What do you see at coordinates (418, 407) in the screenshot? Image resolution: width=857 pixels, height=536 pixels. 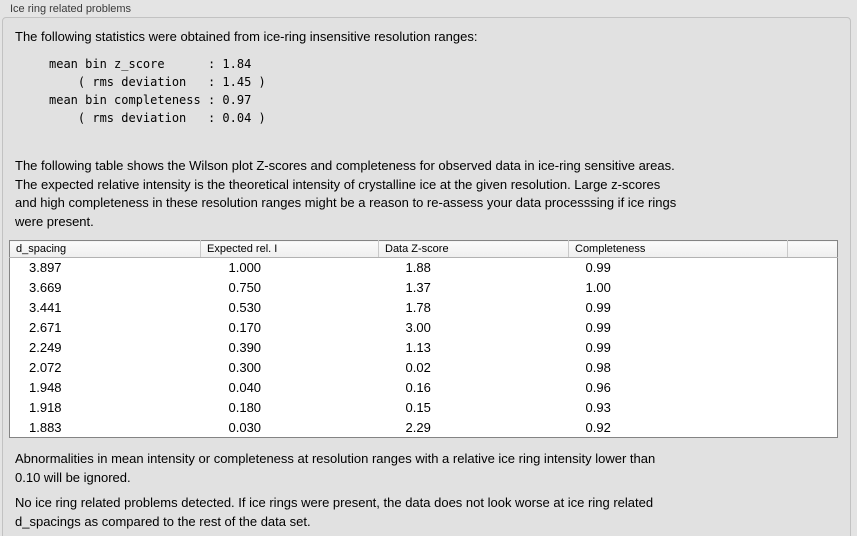 I see `cell-data-z-score: 0.15` at bounding box center [418, 407].